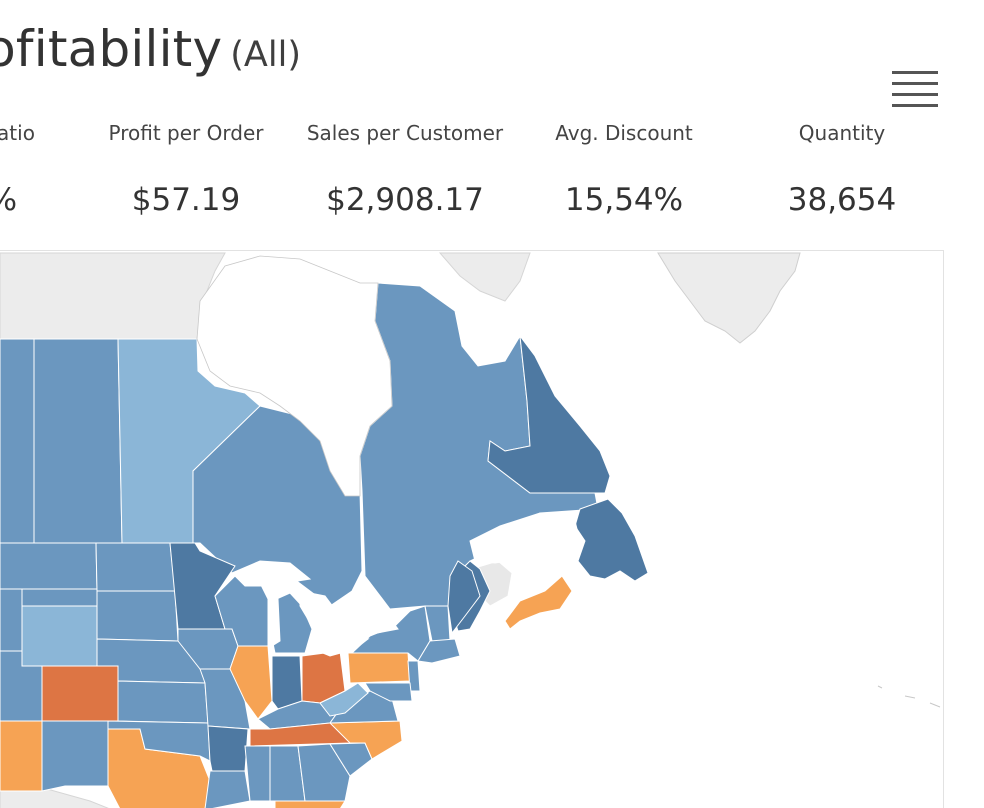 This screenshot has width=984, height=808. Describe the element at coordinates (8, 200) in the screenshot. I see `kpi-value-profit-ratio: 12,47%` at that location.